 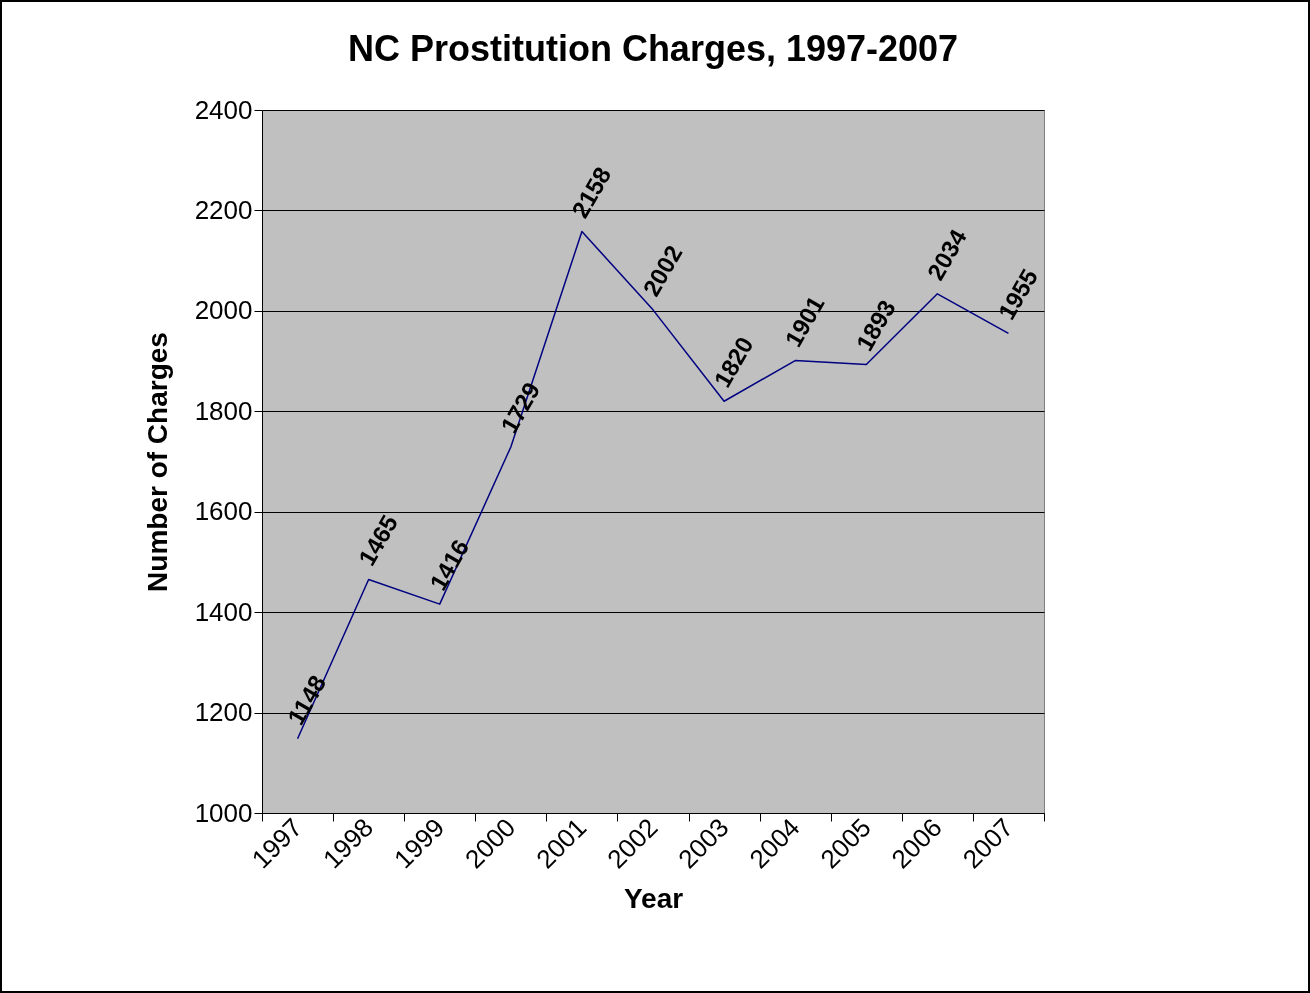 I want to click on y-tick-label: 1200, so click(x=223, y=712).